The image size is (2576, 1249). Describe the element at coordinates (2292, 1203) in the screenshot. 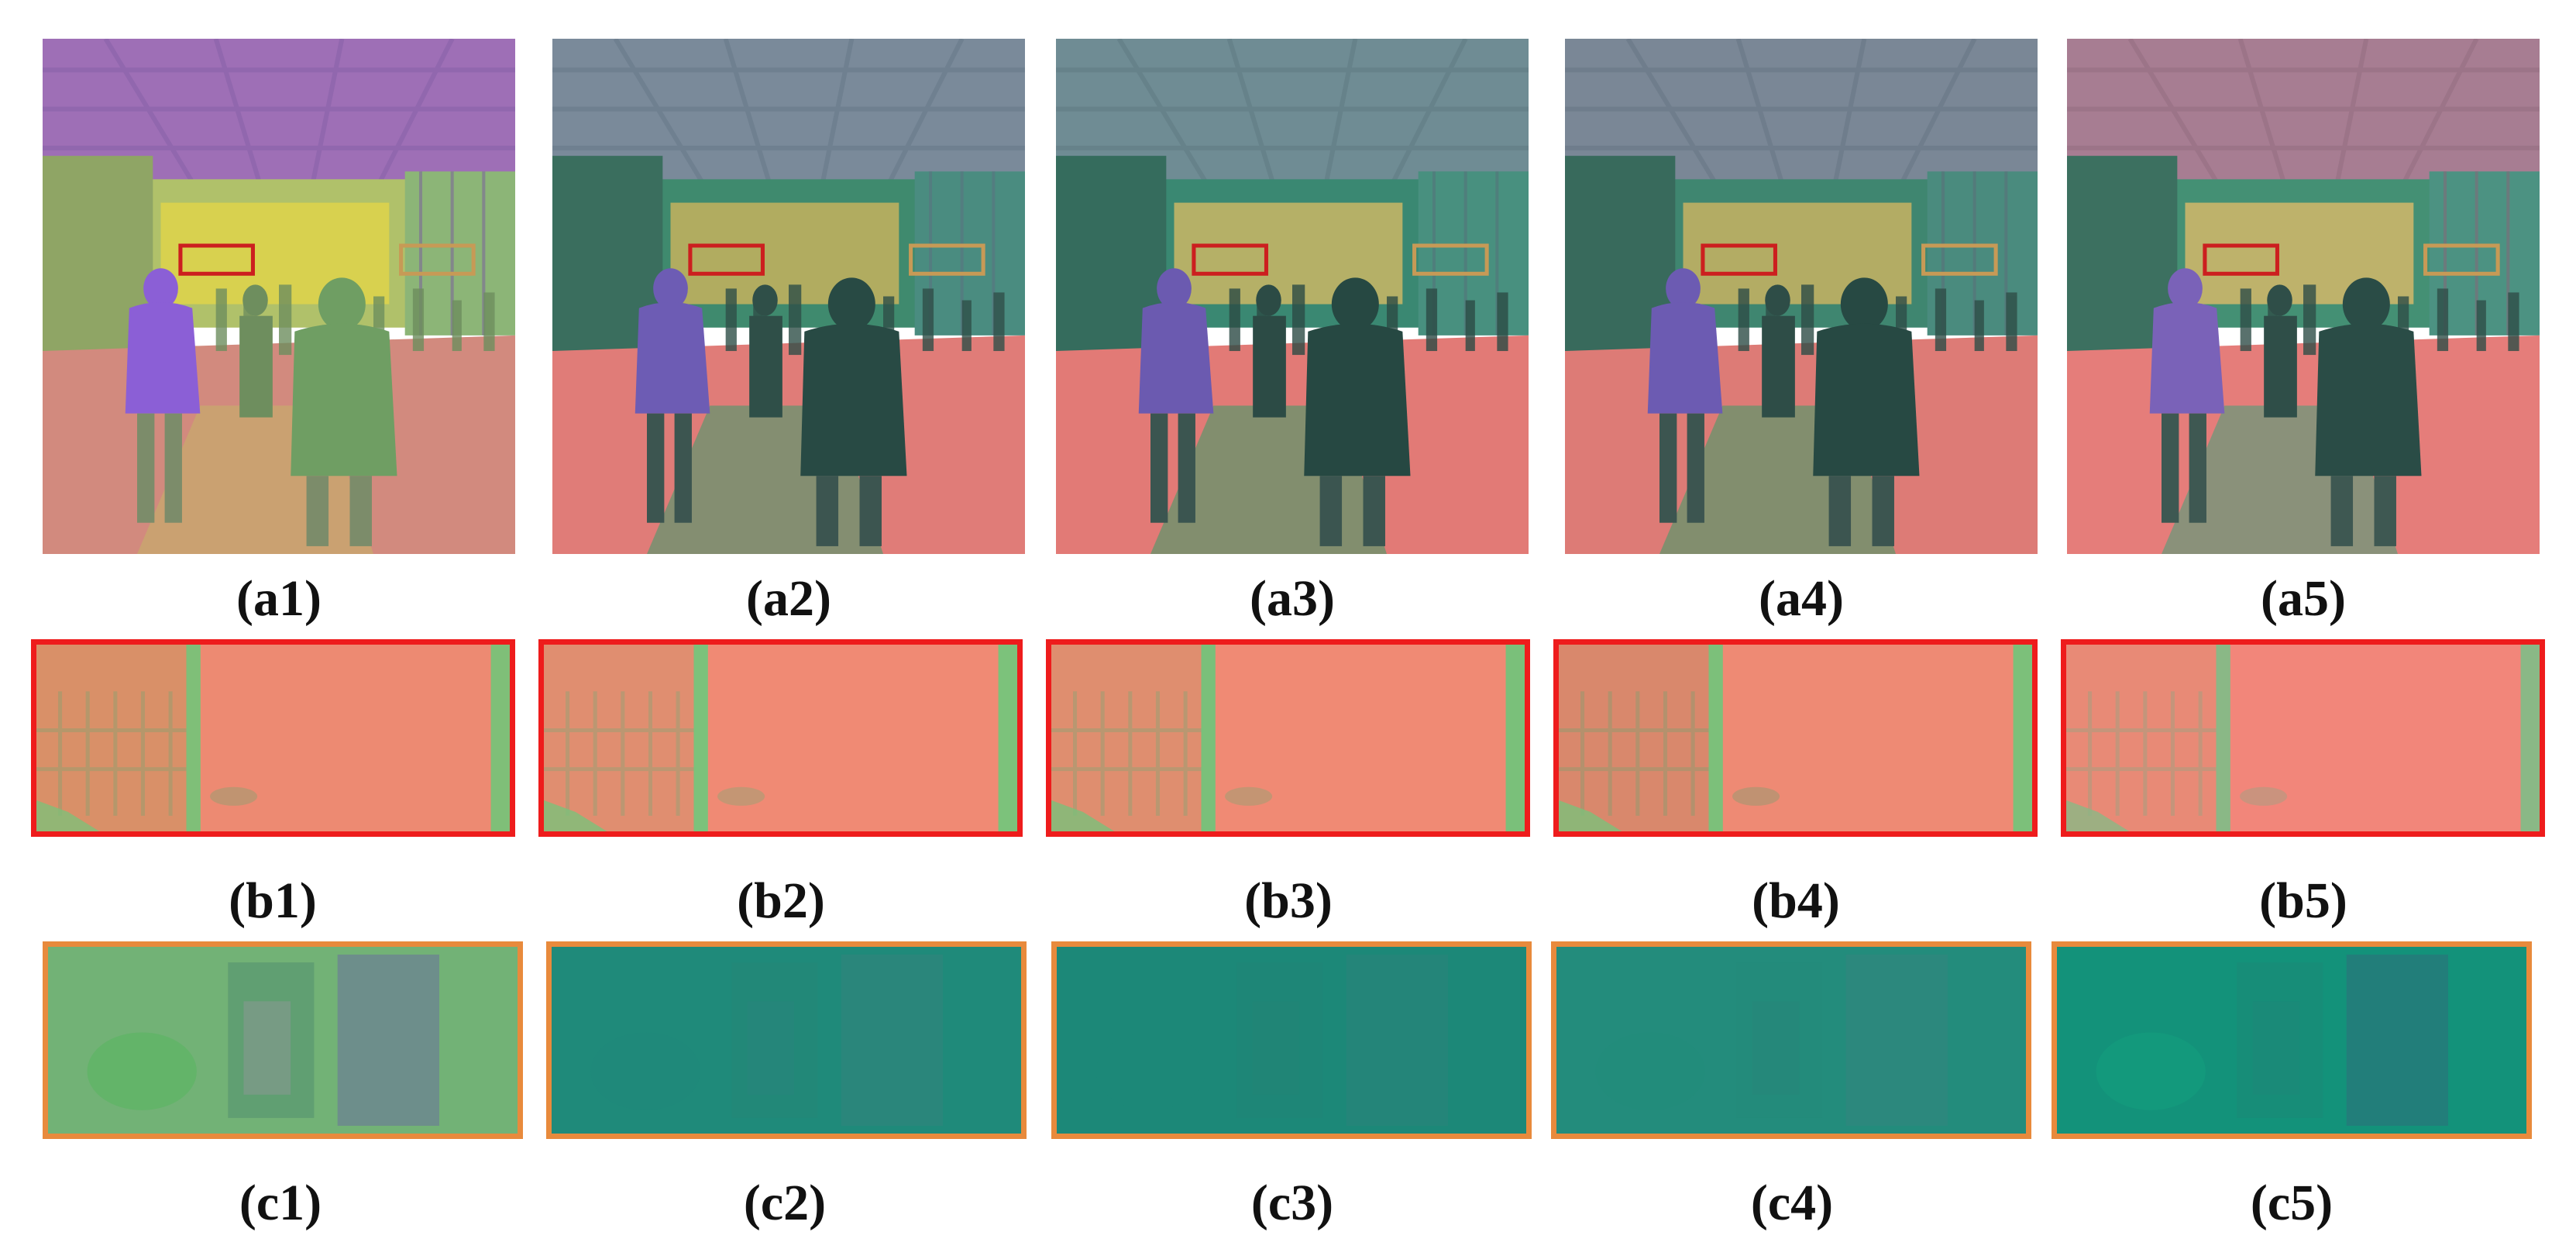

I see `label-c5: (c5)` at that location.